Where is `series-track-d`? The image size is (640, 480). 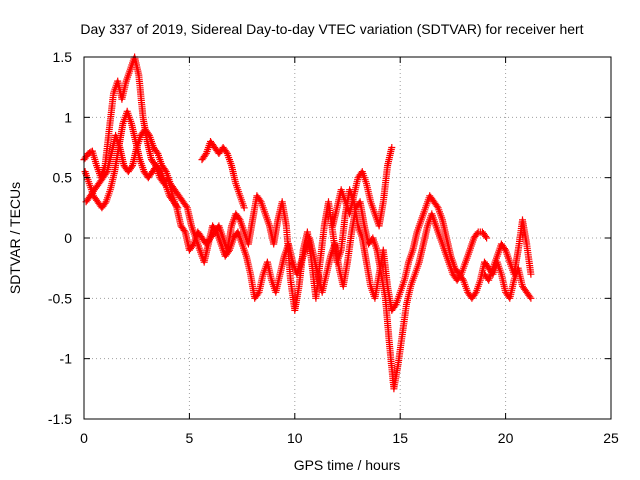
series-track-d is located at coordinates (223, 175).